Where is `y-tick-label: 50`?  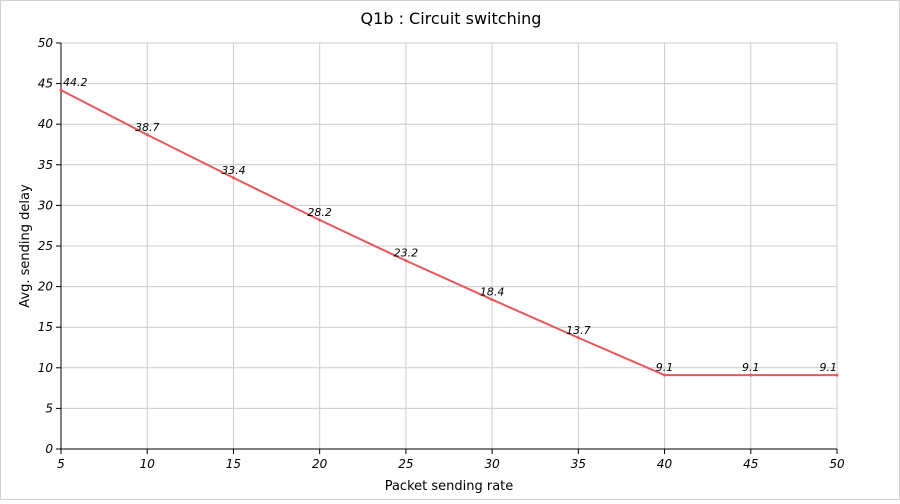 y-tick-label: 50 is located at coordinates (46, 43).